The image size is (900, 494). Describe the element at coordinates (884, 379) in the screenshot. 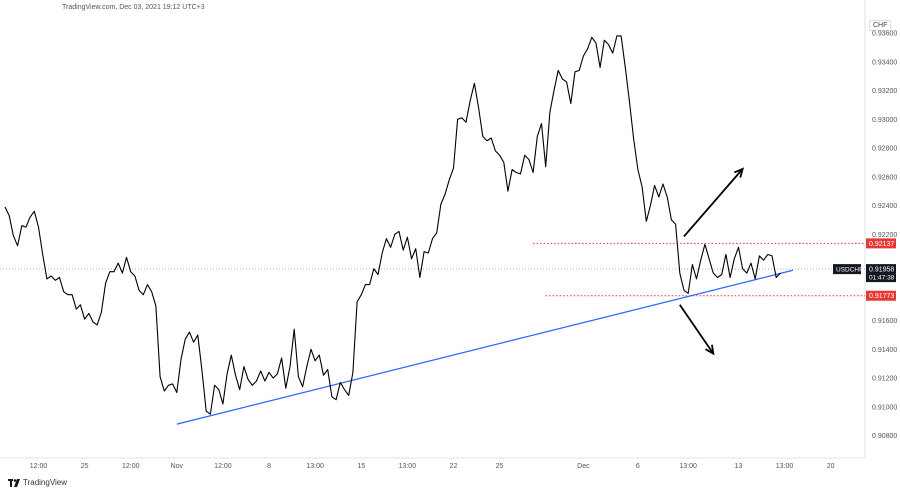

I see `y-tick-label: 0.91200` at that location.